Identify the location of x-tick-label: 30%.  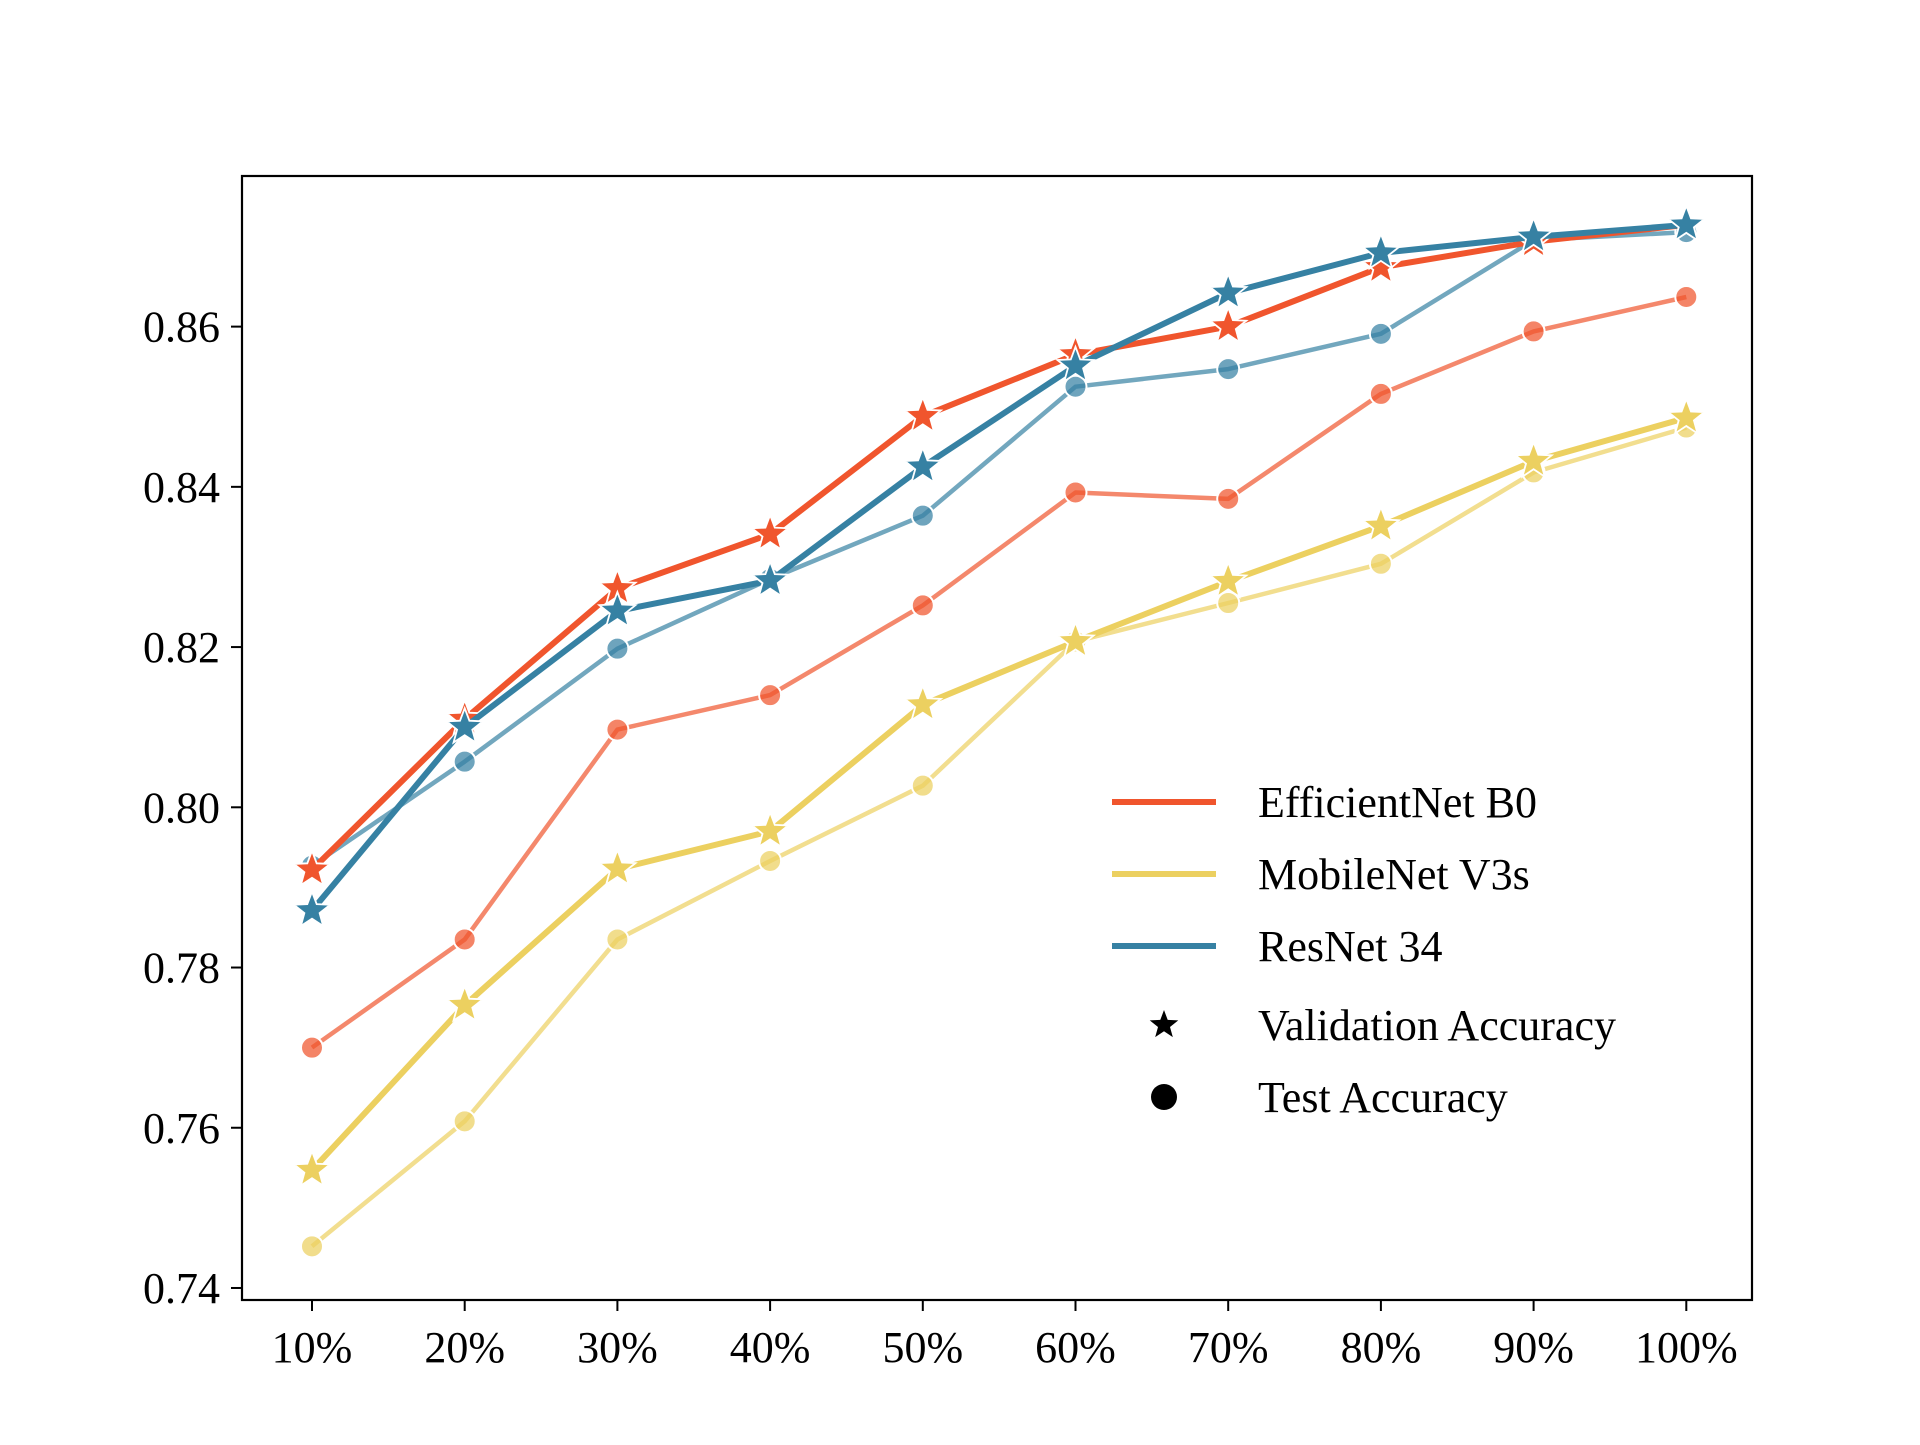
(617, 1347).